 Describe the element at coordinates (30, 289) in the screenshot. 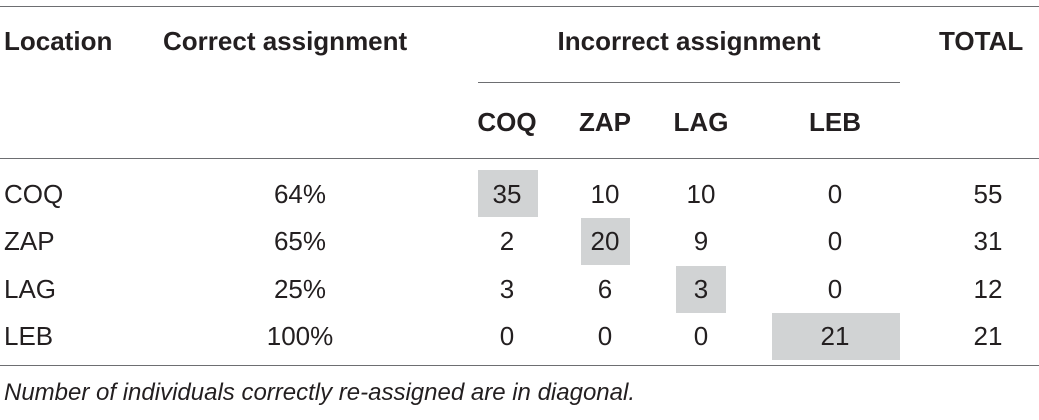

I see `row-location: LAG` at that location.